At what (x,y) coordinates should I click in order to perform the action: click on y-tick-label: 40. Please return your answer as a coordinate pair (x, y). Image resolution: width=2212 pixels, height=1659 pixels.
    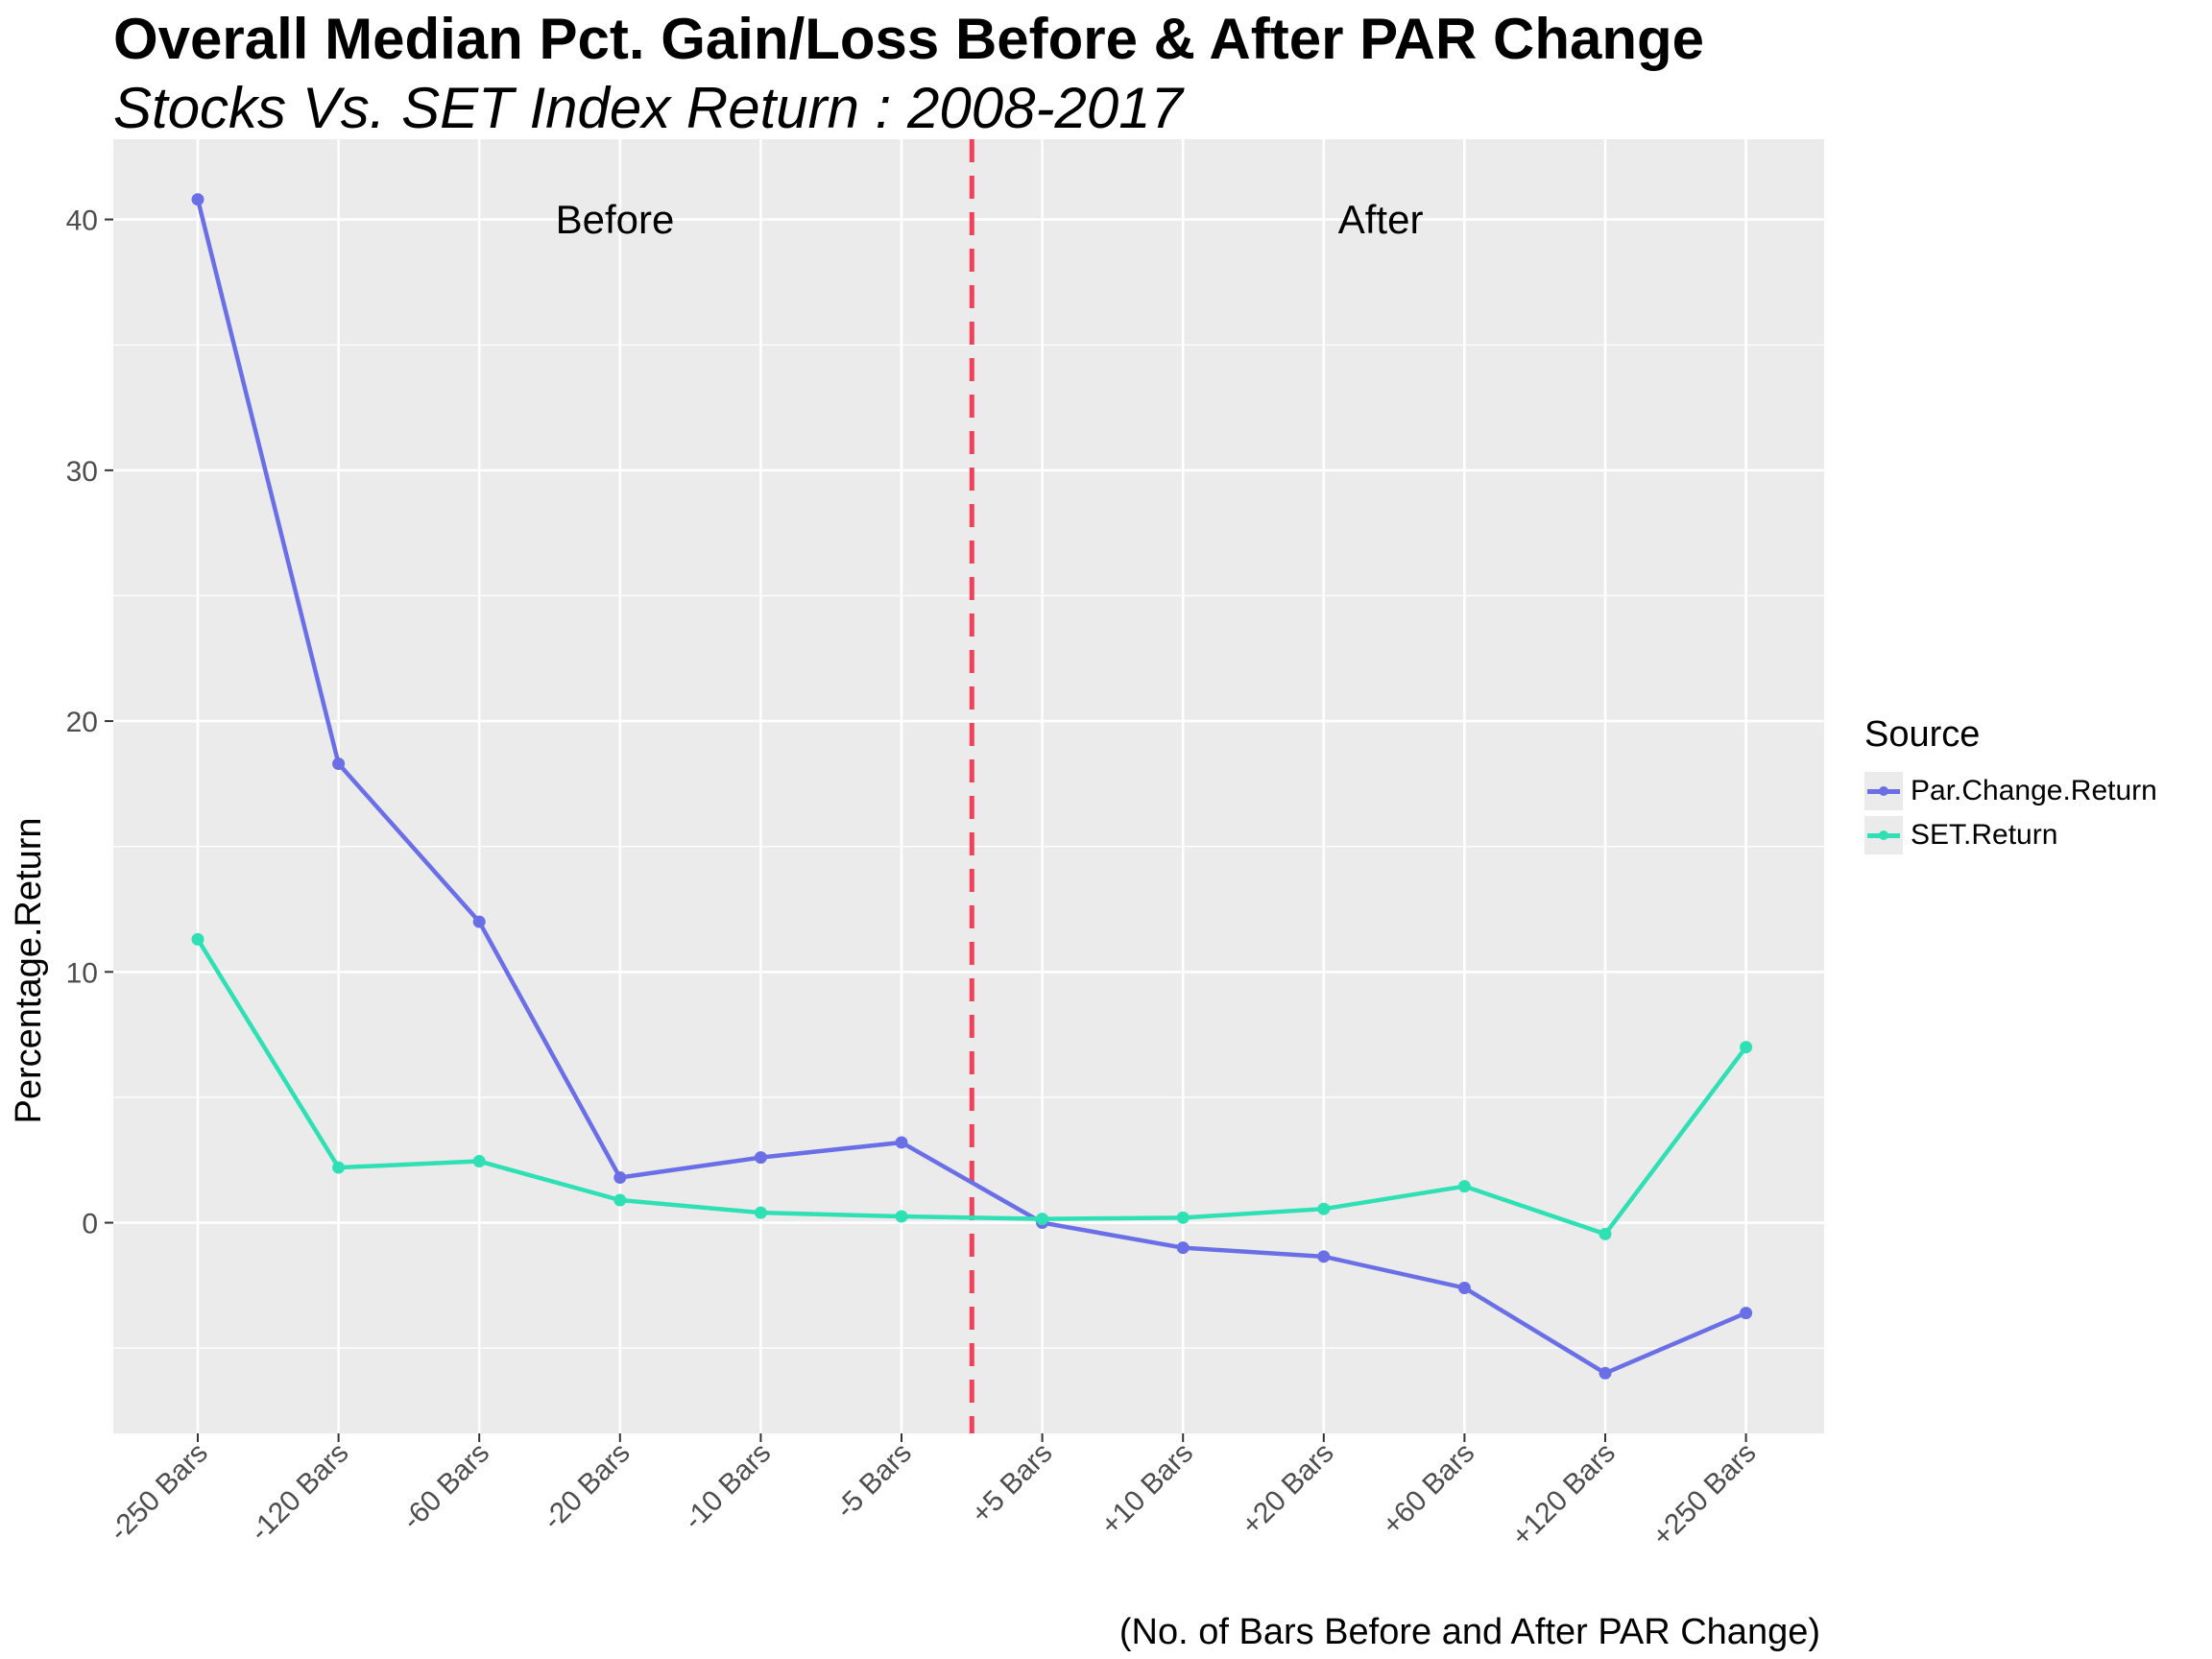
    Looking at the image, I should click on (82, 221).